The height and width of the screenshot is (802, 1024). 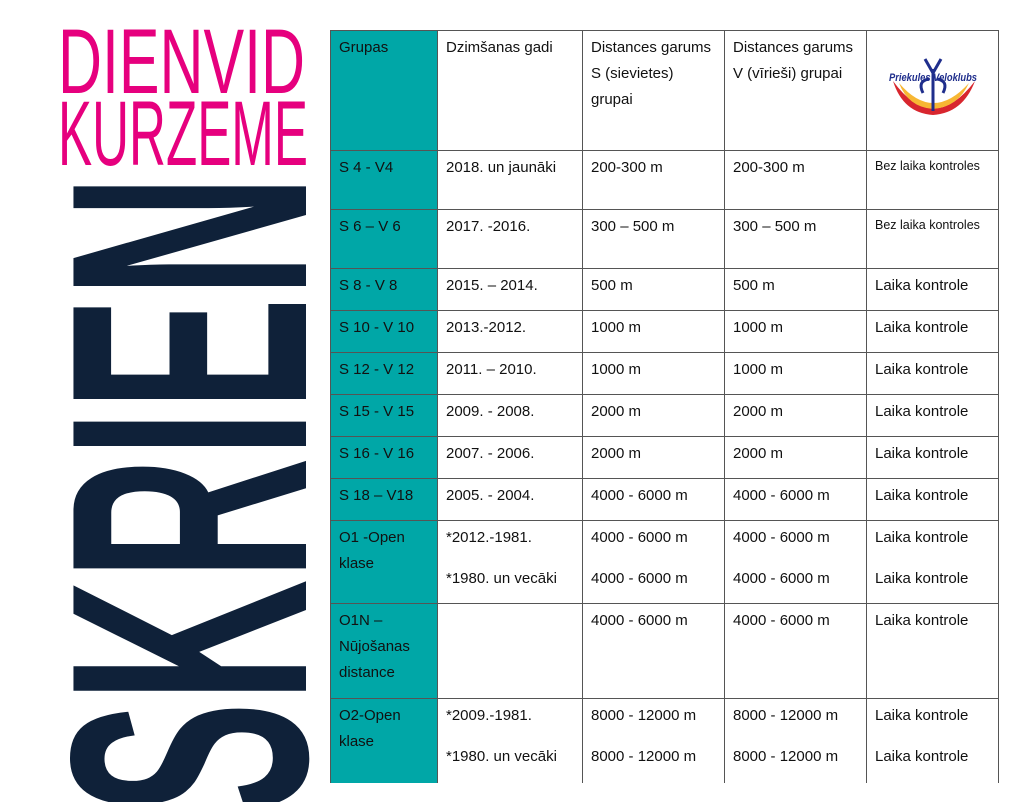 I want to click on group-cell: S 4 - V4, so click(x=384, y=180).